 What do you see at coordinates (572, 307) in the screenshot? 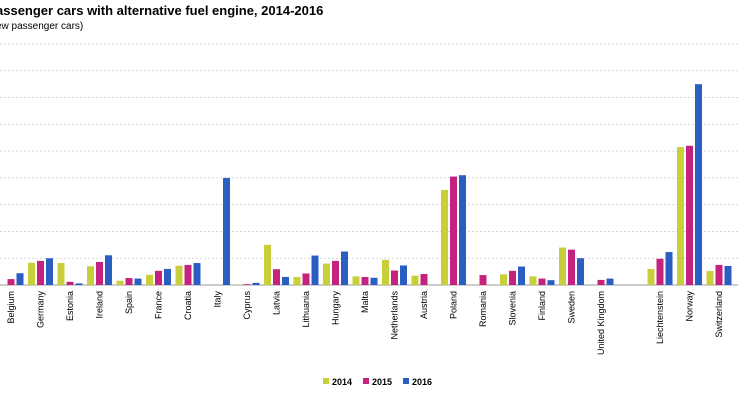
I see `x-tick-label: Sweden` at bounding box center [572, 307].